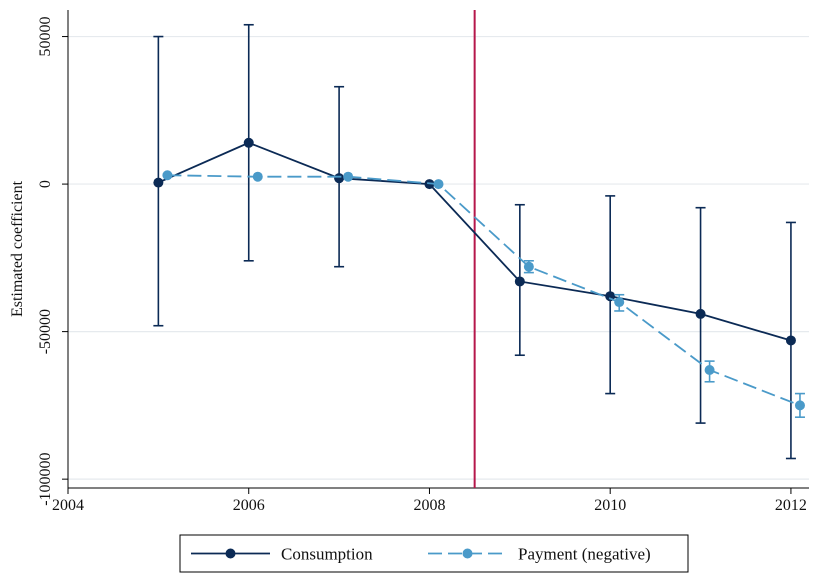 Image resolution: width=813 pixels, height=576 pixels. What do you see at coordinates (45, 184) in the screenshot?
I see `y-tick-label-1: 0` at bounding box center [45, 184].